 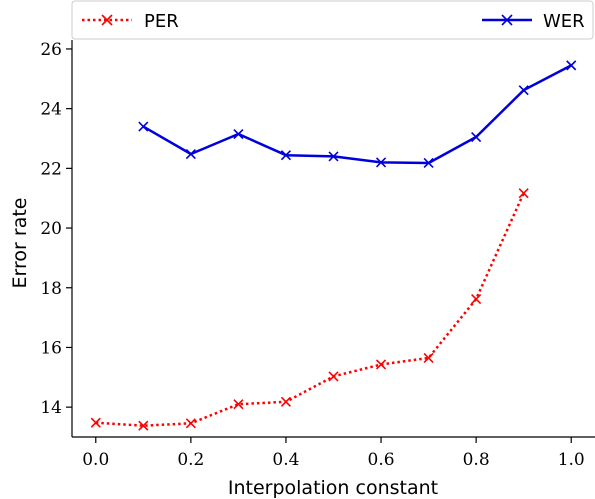 What do you see at coordinates (533, 21) in the screenshot?
I see `legend-entry-wer: WER` at bounding box center [533, 21].